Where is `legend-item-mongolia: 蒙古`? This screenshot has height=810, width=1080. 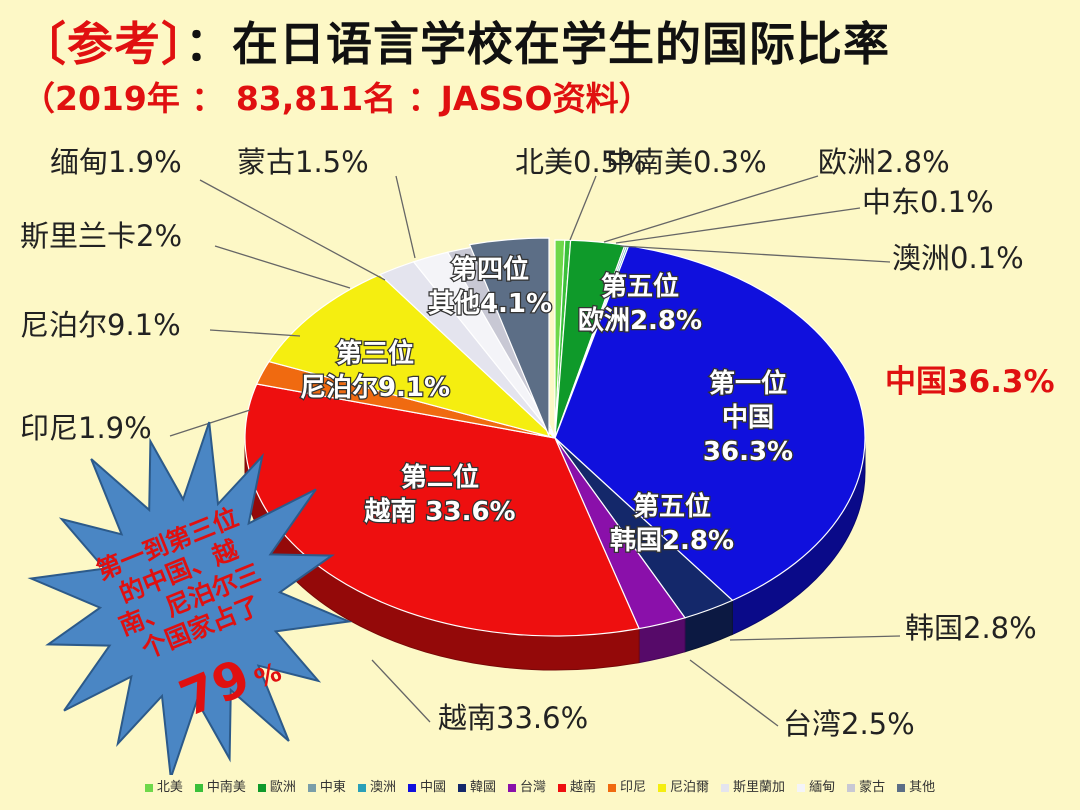 legend-item-mongolia: 蒙古 is located at coordinates (866, 785).